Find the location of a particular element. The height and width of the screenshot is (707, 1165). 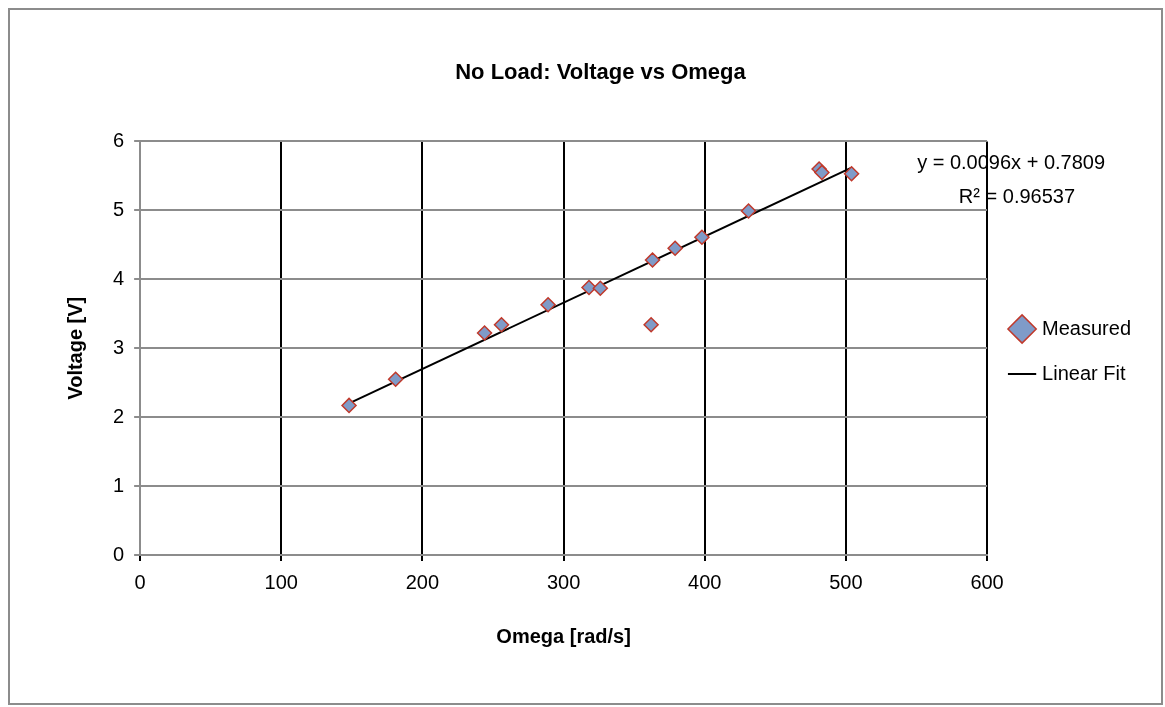

y-tick-label: 2 is located at coordinates (119, 415).